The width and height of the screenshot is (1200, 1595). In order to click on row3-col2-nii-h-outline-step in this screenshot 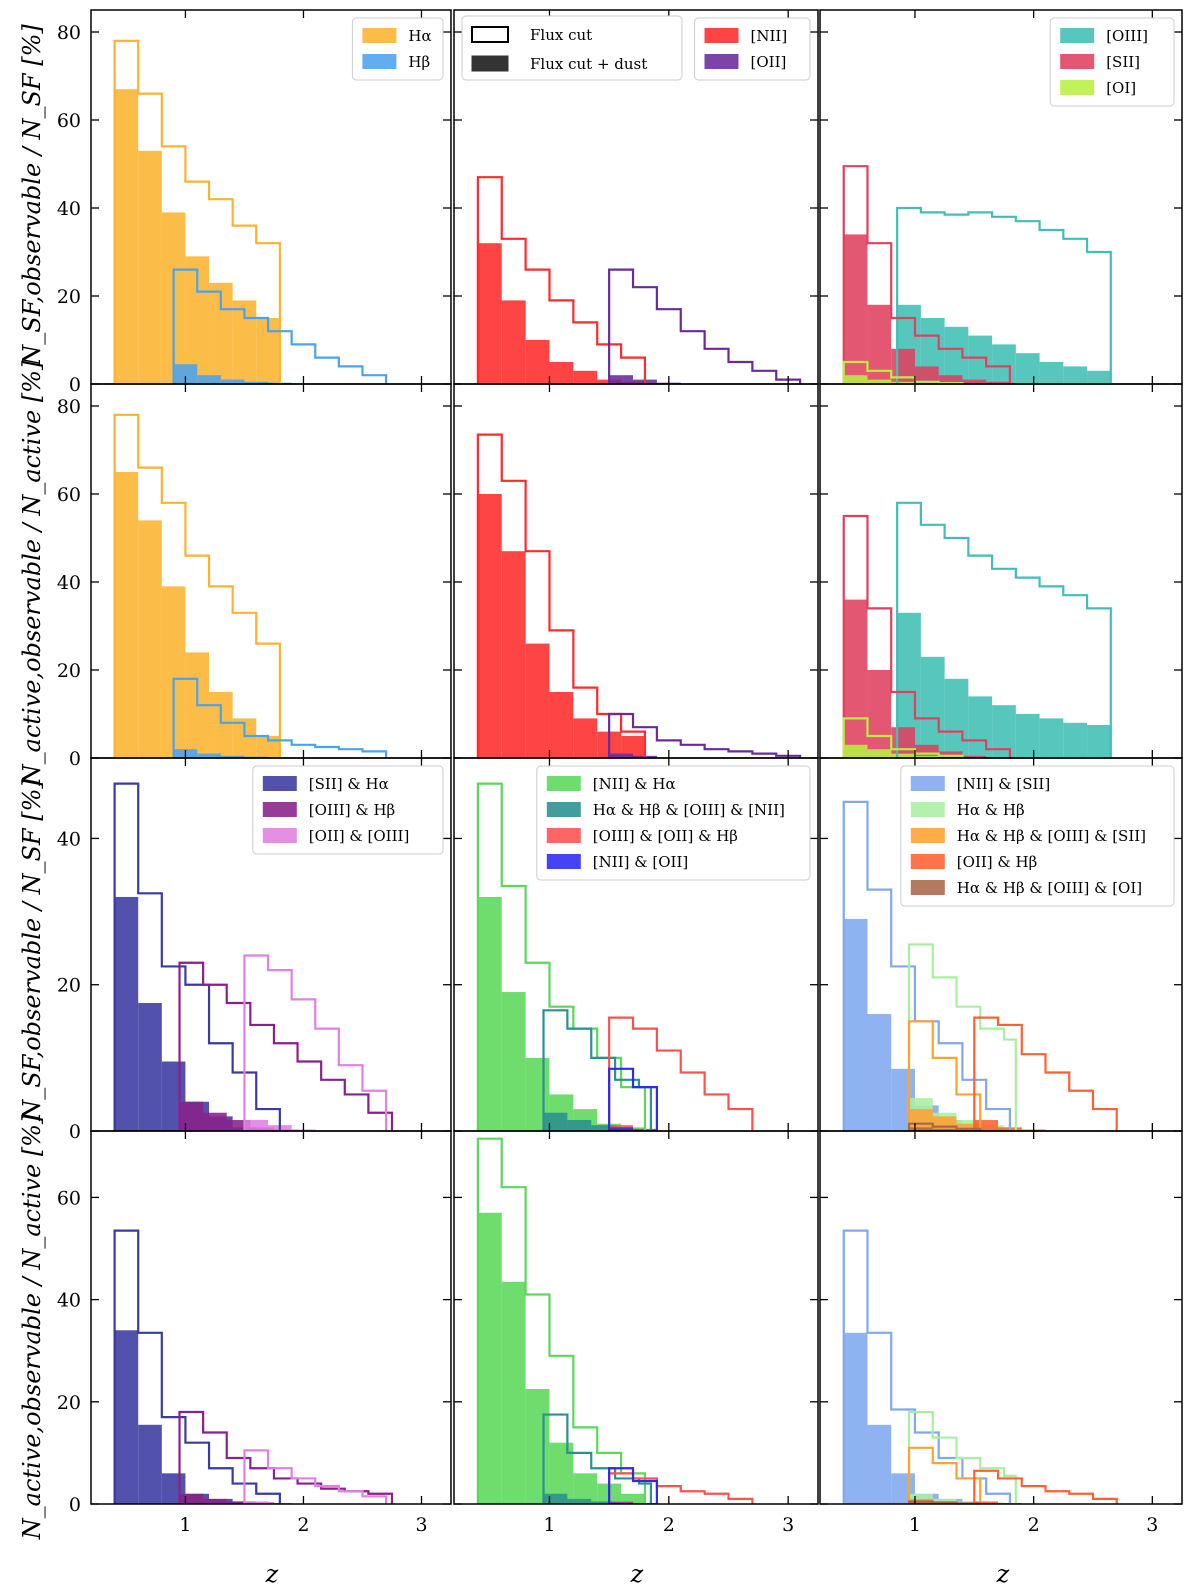, I will do `click(561, 956)`.